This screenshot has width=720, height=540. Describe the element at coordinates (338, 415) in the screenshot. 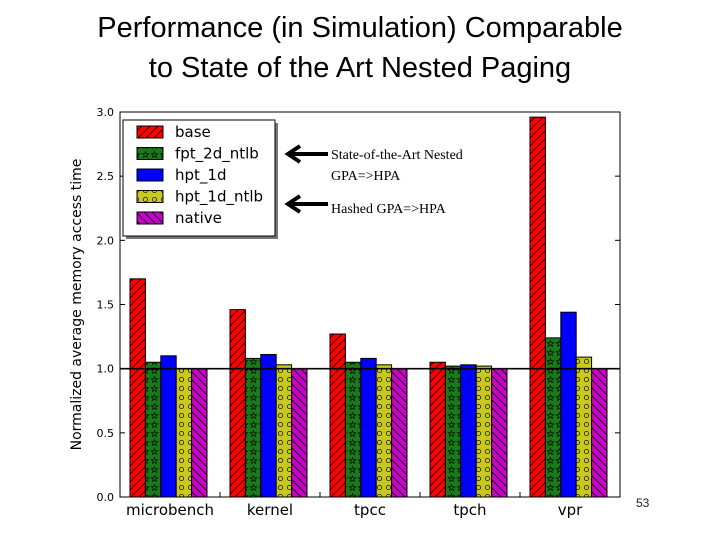

I see `bar-hatch-tpcc-base` at that location.